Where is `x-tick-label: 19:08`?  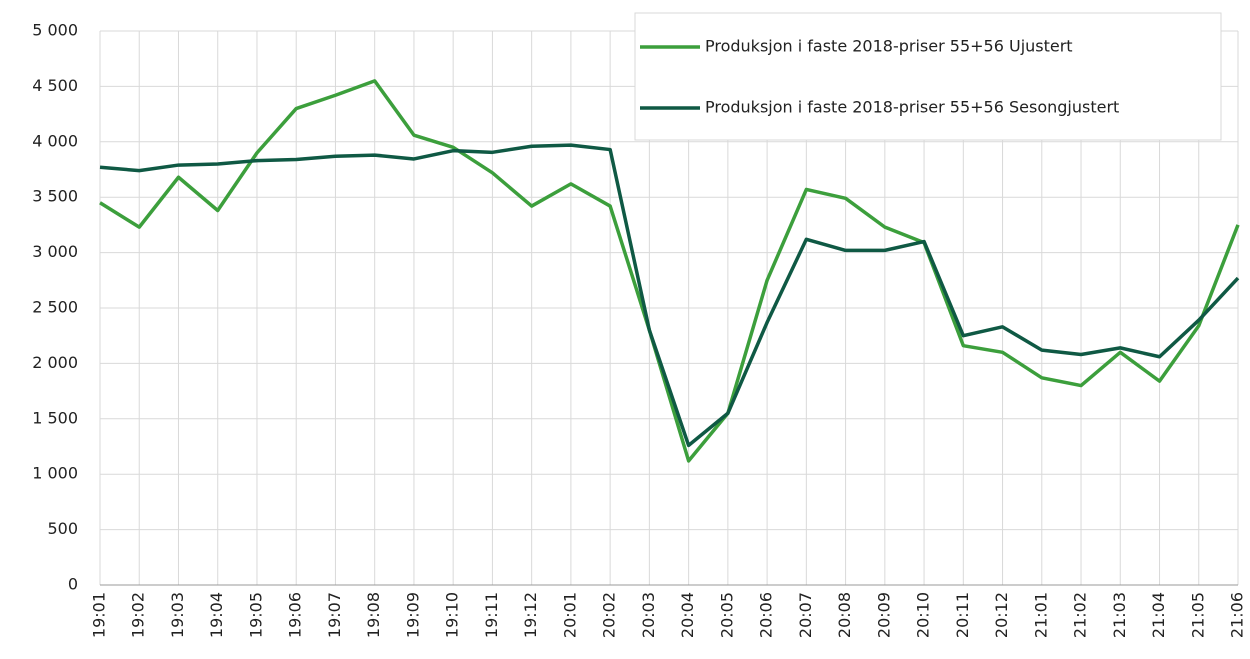 x-tick-label: 19:08 is located at coordinates (373, 615).